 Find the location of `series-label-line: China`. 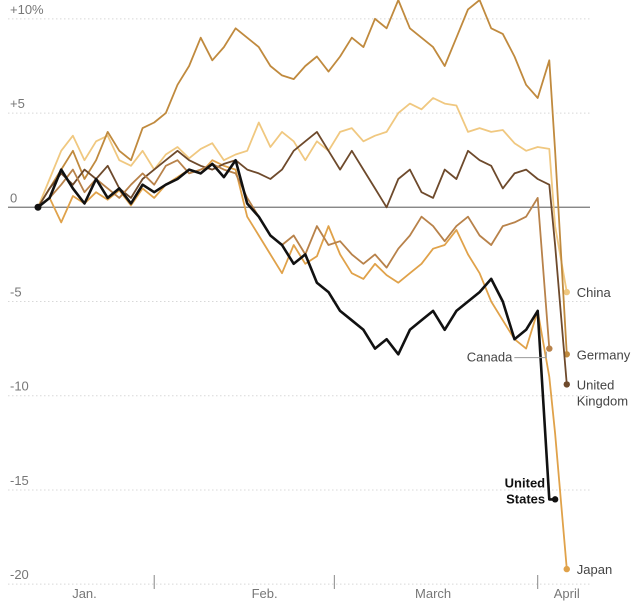

series-label-line: China is located at coordinates (594, 292).